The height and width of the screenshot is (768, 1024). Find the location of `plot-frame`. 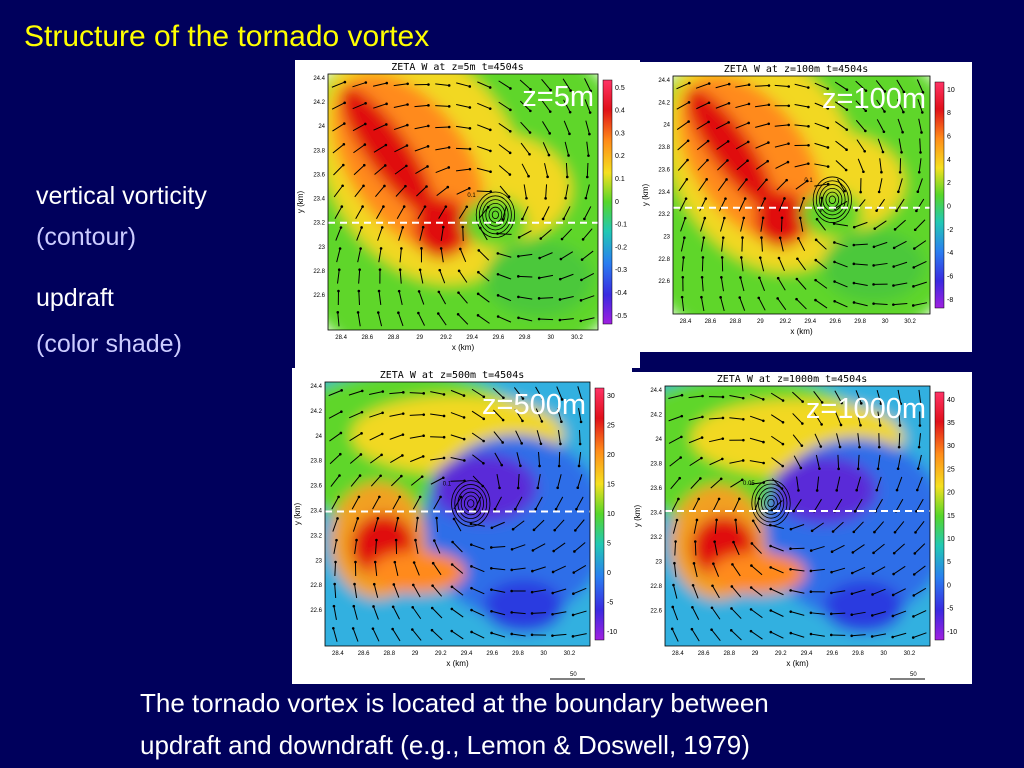

plot-frame is located at coordinates (457, 514).